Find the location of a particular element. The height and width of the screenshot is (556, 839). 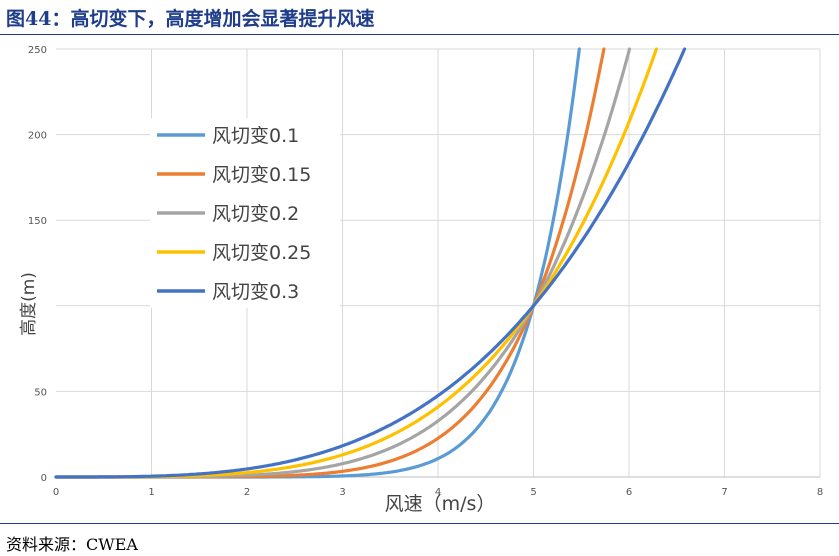

y-tick-label: 200 is located at coordinates (37, 136).